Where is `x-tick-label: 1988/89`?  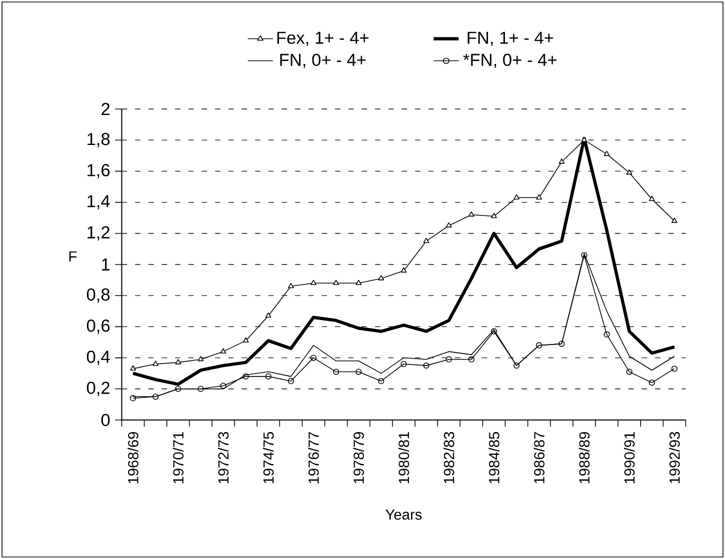 x-tick-label: 1988/89 is located at coordinates (584, 458).